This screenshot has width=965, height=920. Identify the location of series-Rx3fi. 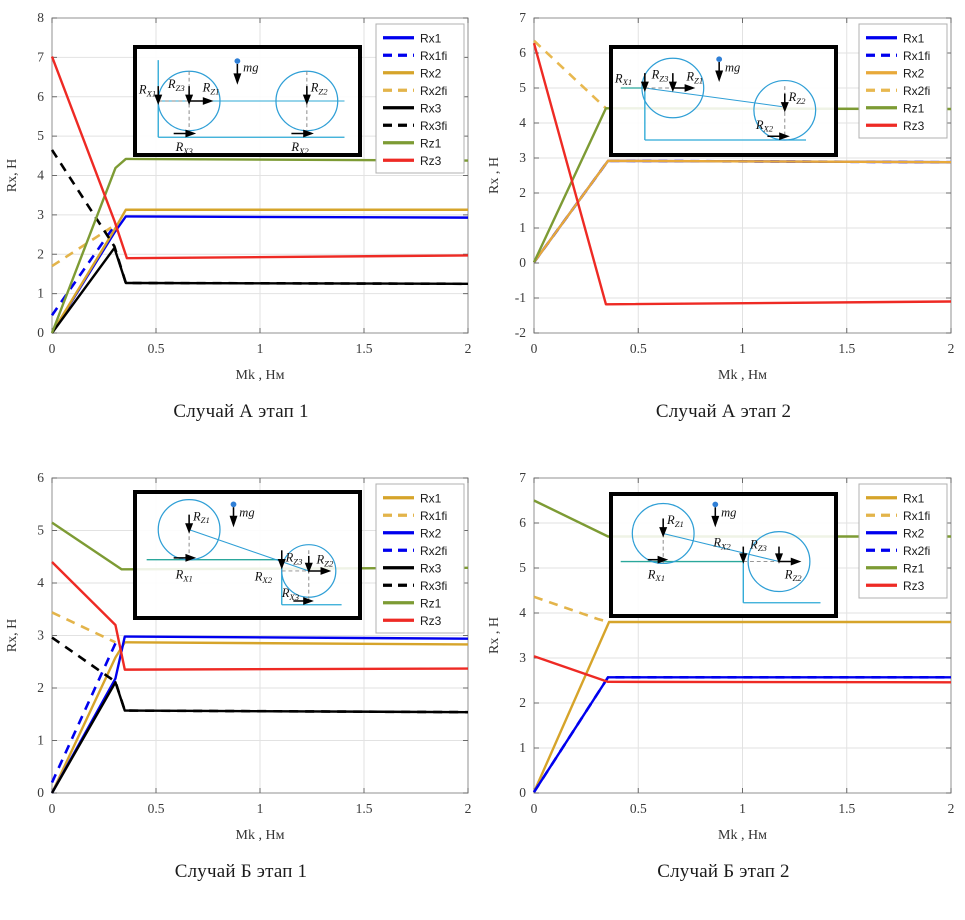
(260, 675).